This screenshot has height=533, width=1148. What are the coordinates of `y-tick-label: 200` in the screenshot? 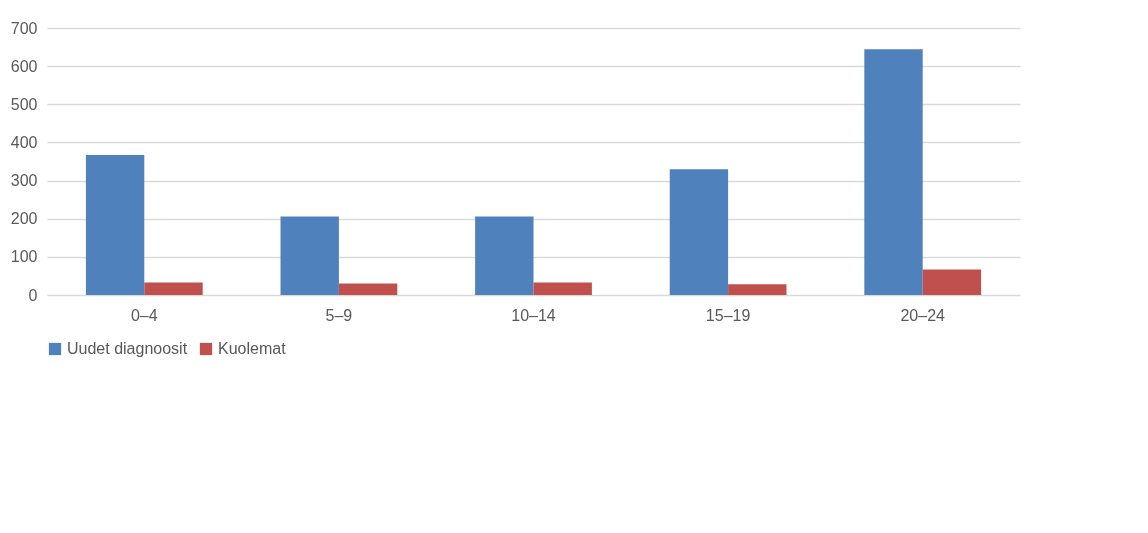 It's located at (24, 219).